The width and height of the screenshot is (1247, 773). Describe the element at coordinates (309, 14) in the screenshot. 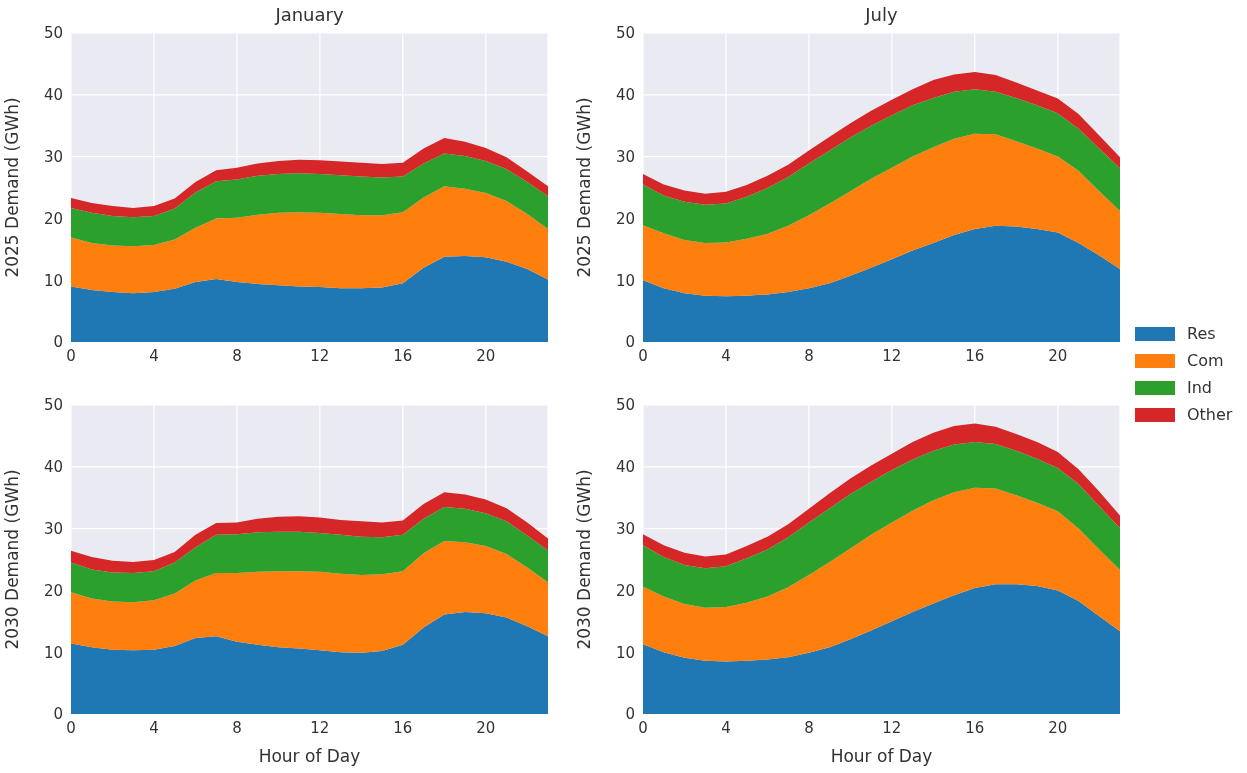

I see `chart-title: January` at that location.